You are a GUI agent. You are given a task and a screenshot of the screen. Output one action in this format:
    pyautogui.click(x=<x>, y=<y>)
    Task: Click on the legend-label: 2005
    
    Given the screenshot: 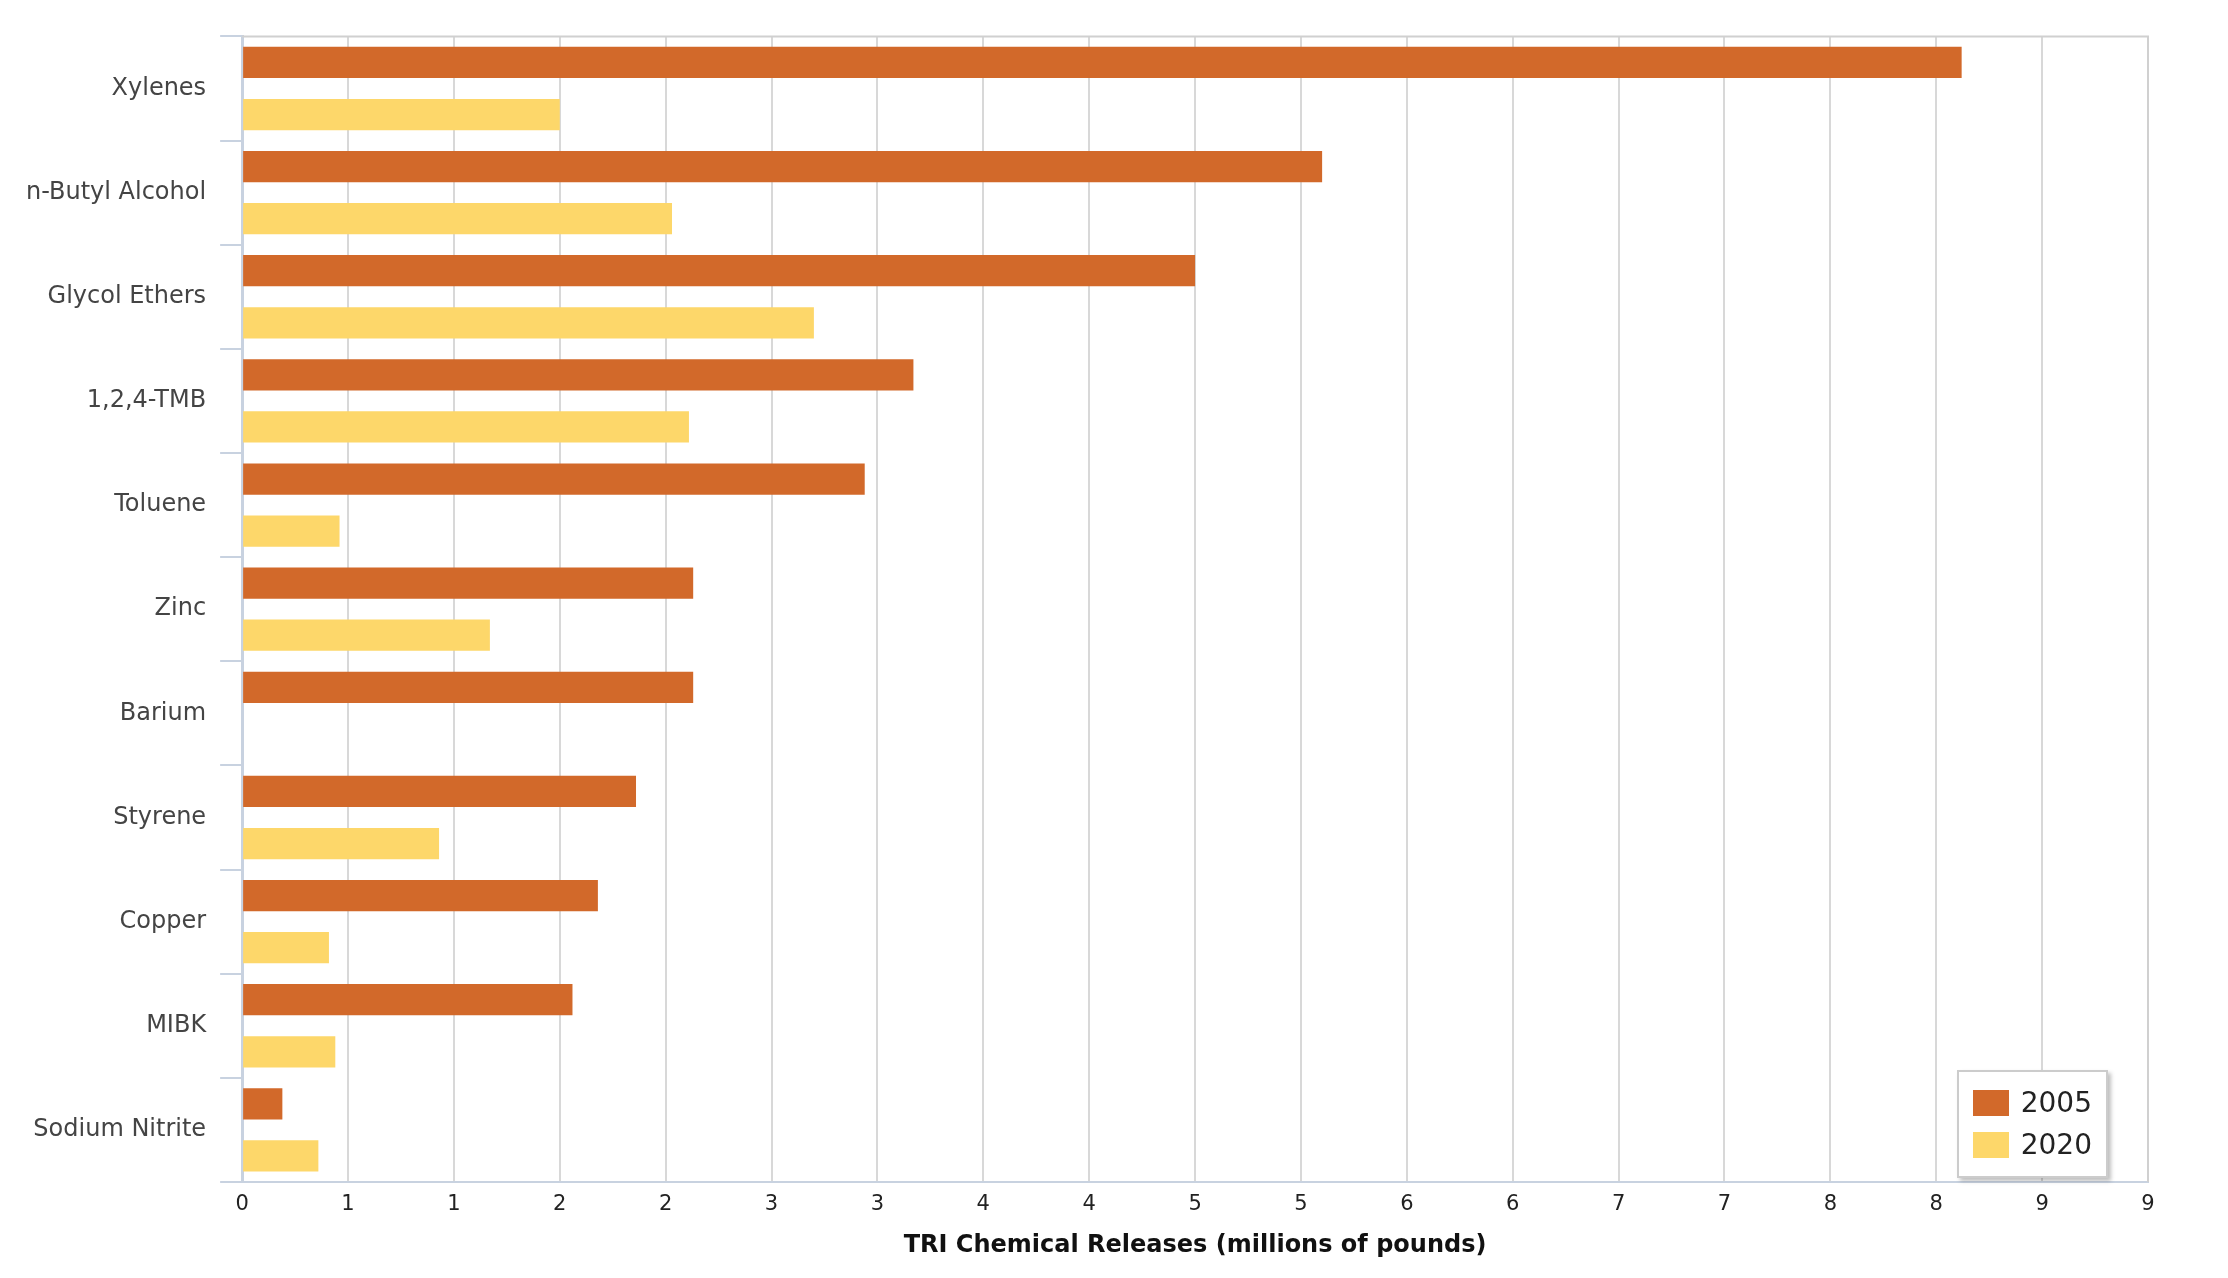 What is the action you would take?
    pyautogui.click(x=2056, y=1103)
    